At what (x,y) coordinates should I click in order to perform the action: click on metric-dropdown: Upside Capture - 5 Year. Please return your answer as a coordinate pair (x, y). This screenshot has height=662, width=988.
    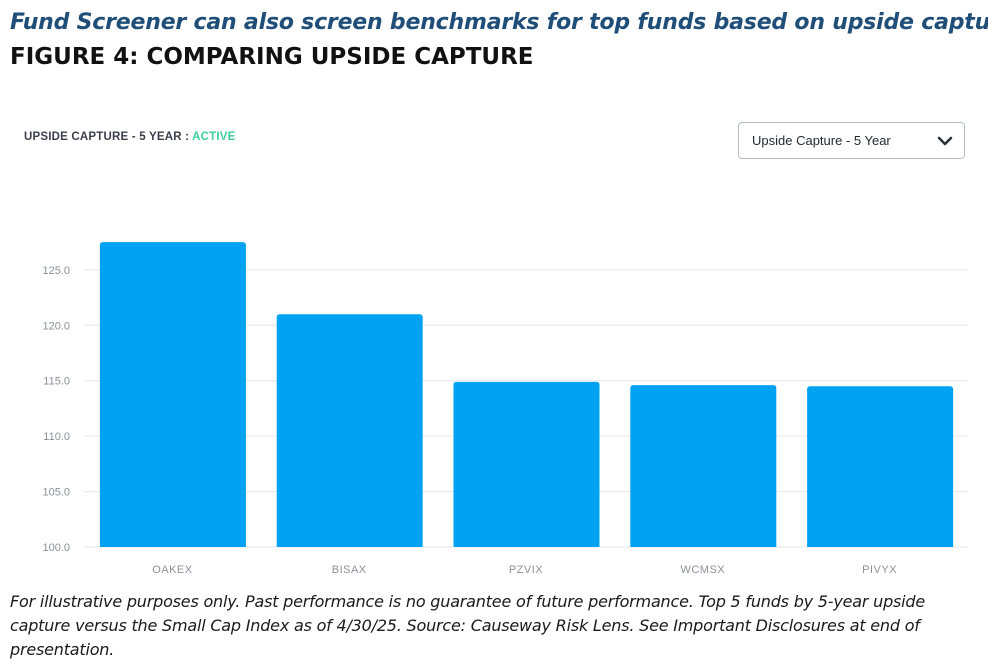
    Looking at the image, I should click on (851, 140).